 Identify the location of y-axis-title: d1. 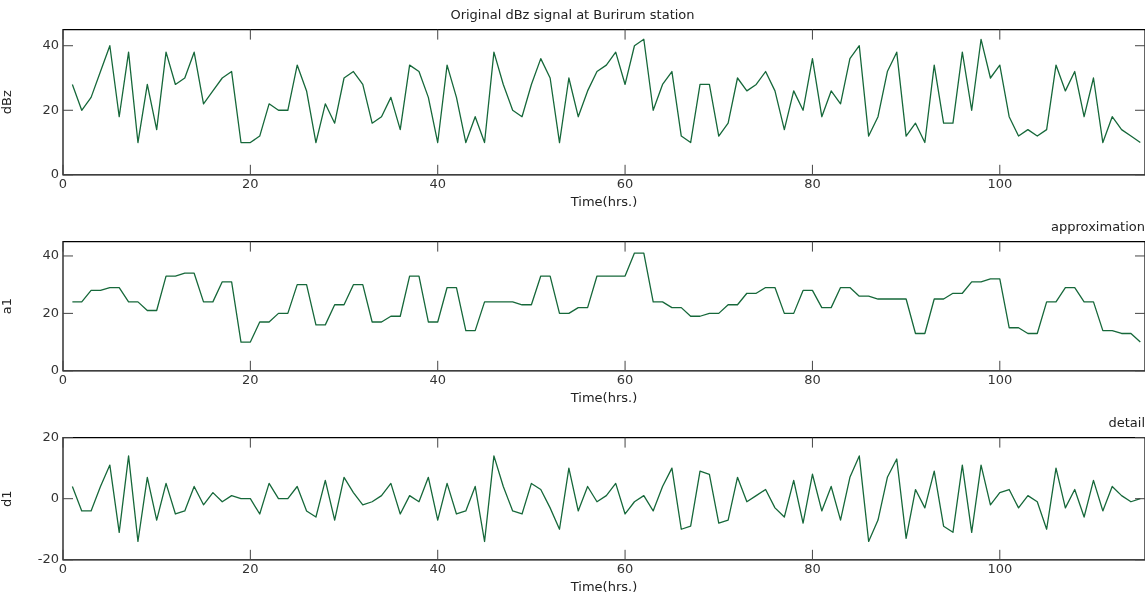
(7, 498).